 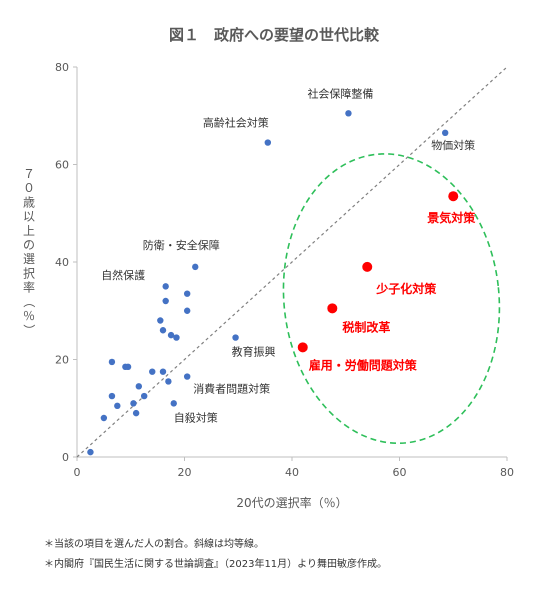 I want to click on x-tick-label: 80, so click(x=507, y=472).